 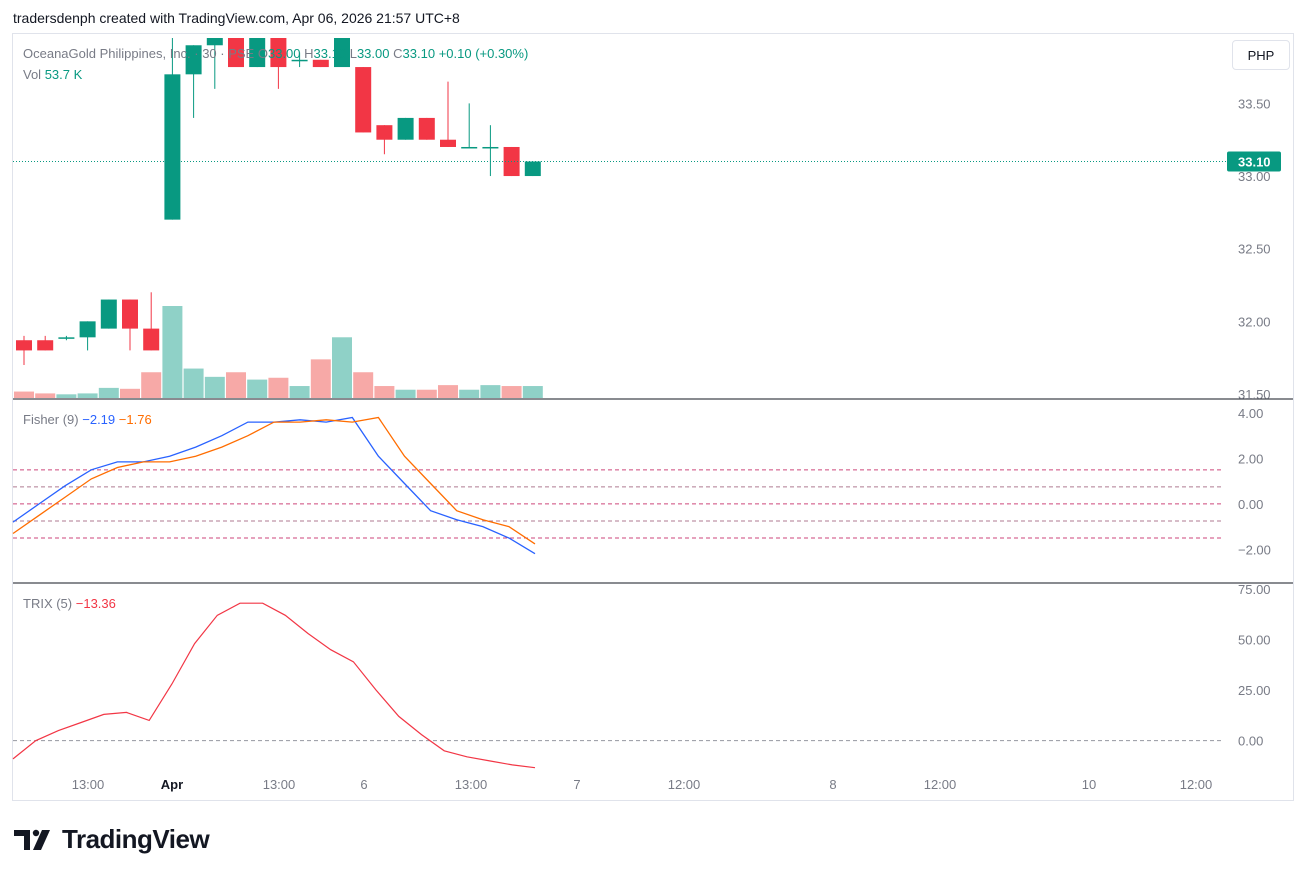 What do you see at coordinates (1254, 103) in the screenshot?
I see `price-tick-label: 33.50` at bounding box center [1254, 103].